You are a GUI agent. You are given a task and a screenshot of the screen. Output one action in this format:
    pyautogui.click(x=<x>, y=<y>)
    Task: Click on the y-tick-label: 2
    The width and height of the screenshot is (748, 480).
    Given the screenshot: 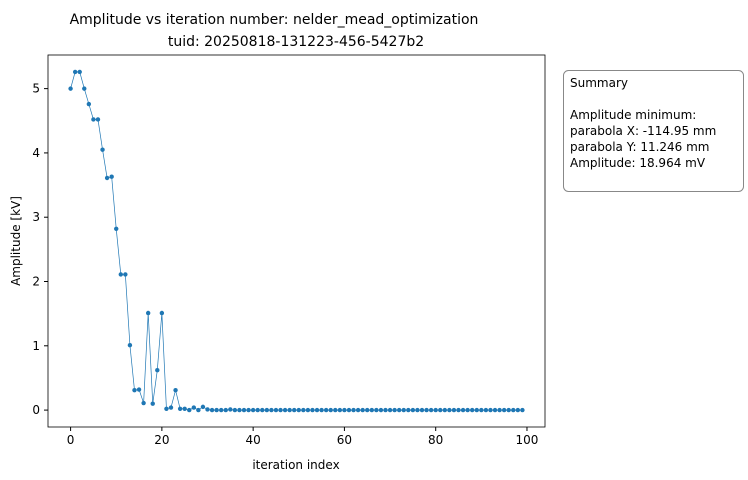 What is the action you would take?
    pyautogui.click(x=36, y=282)
    